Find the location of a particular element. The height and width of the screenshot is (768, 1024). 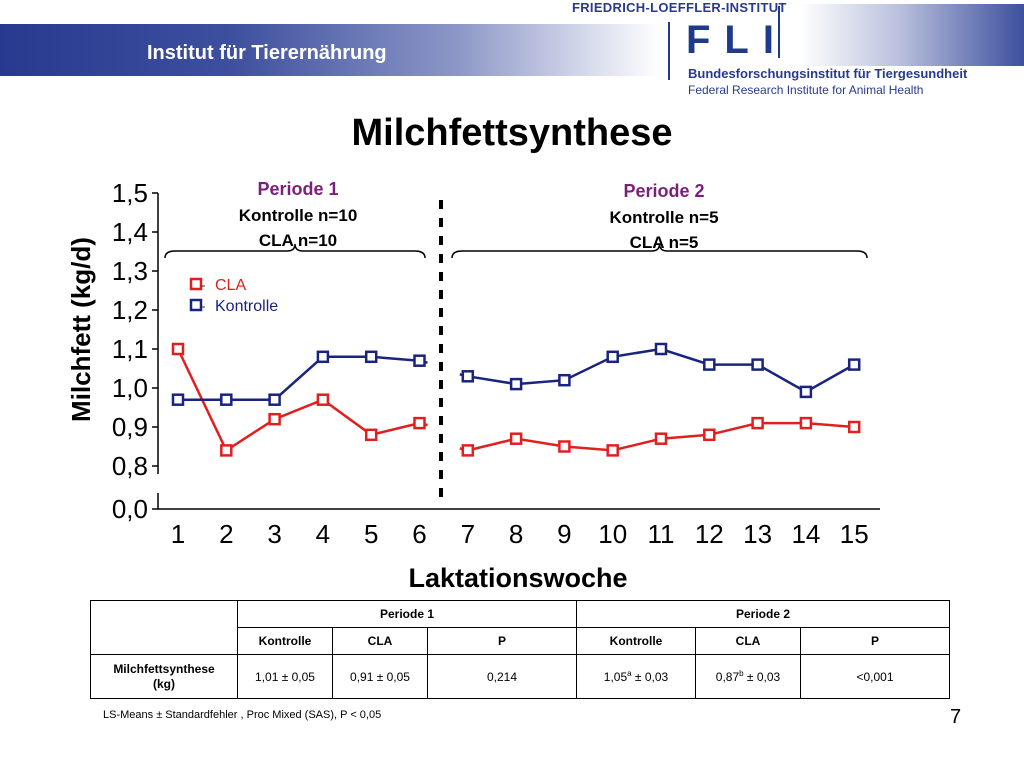

table-p2-cla-err: ± 0,03 is located at coordinates (762, 677).